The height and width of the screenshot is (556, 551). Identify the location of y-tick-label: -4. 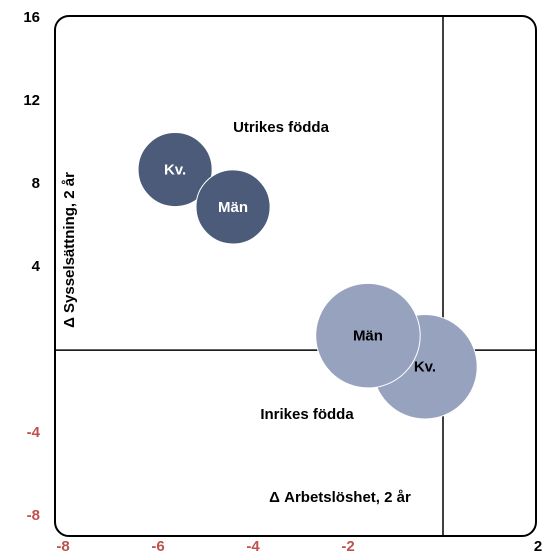
(34, 432).